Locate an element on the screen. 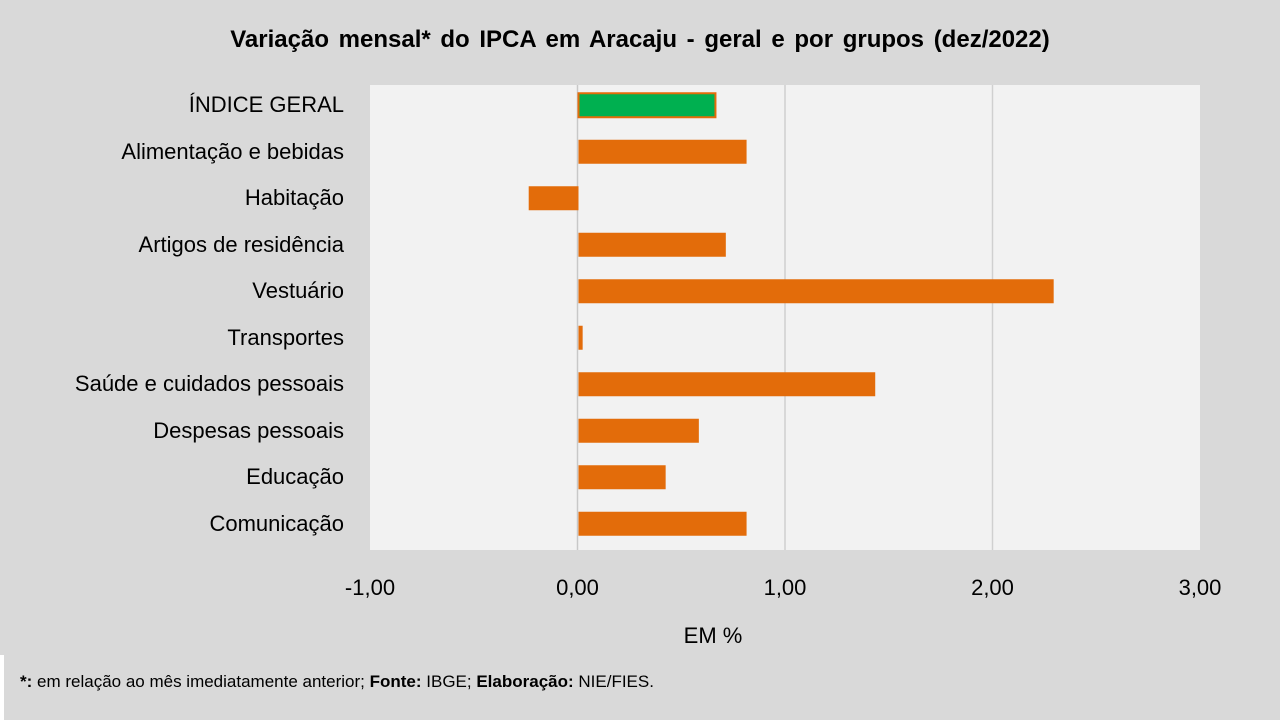 The image size is (1280, 720). category-label: Artigos de residência is located at coordinates (241, 244).